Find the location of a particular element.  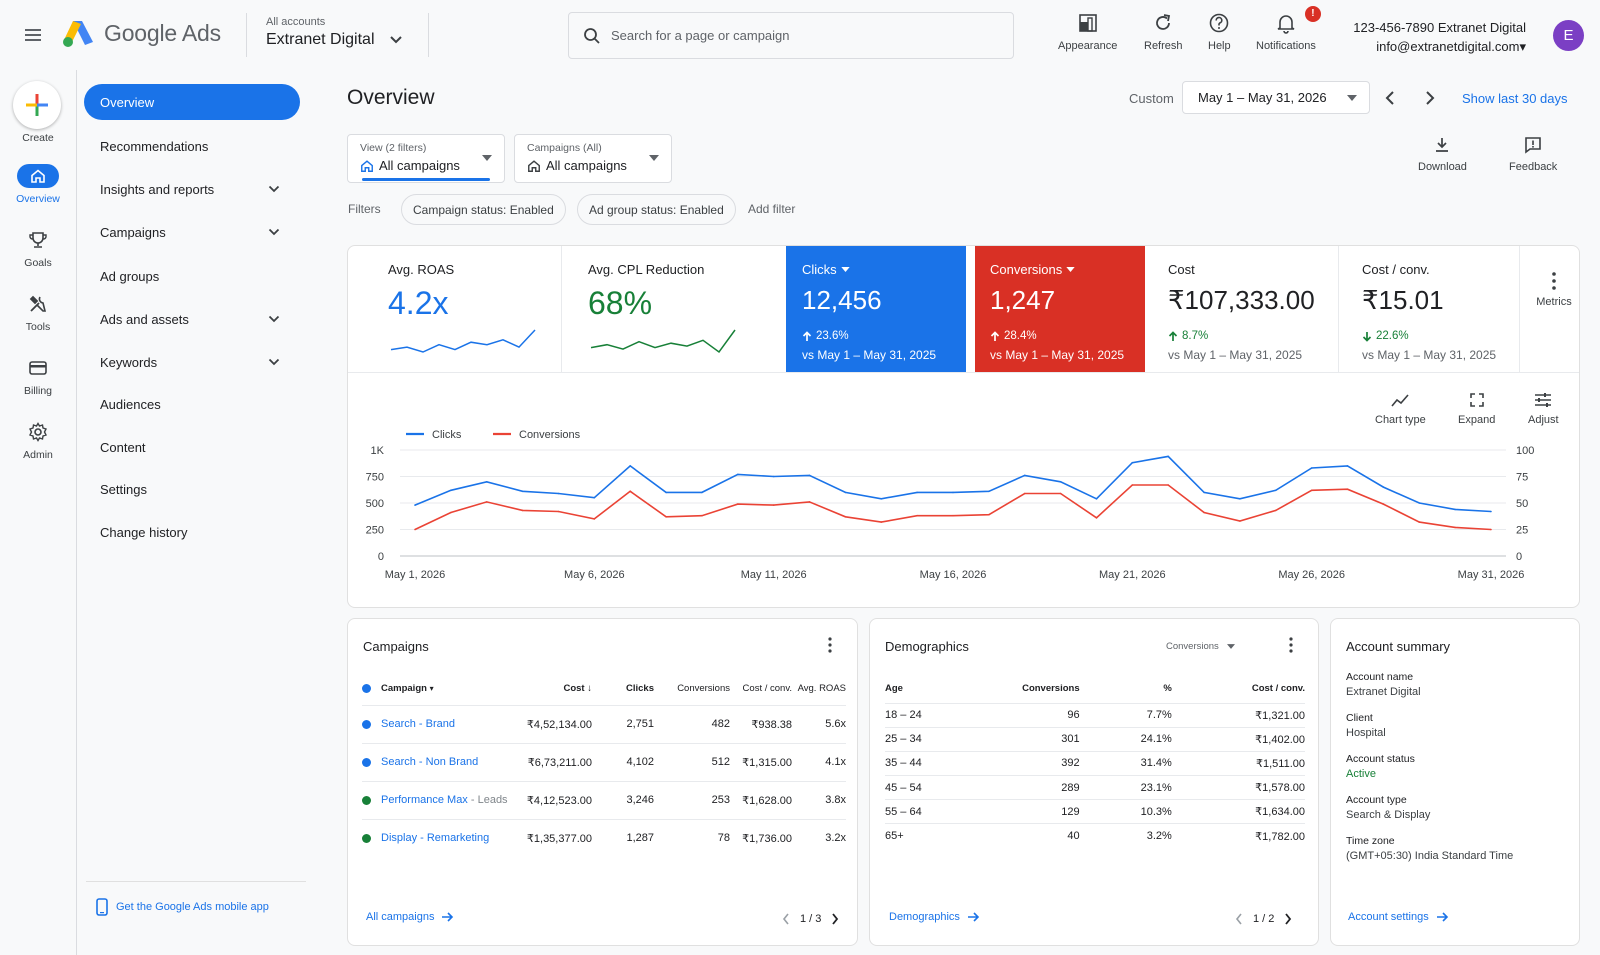

nav-item-insights-and-reports: Insights and reports is located at coordinates (192, 189).